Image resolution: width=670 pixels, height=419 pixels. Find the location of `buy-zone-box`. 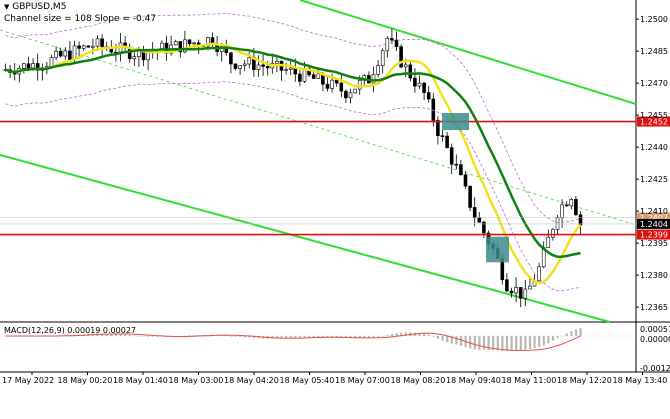

buy-zone-box is located at coordinates (497, 249).